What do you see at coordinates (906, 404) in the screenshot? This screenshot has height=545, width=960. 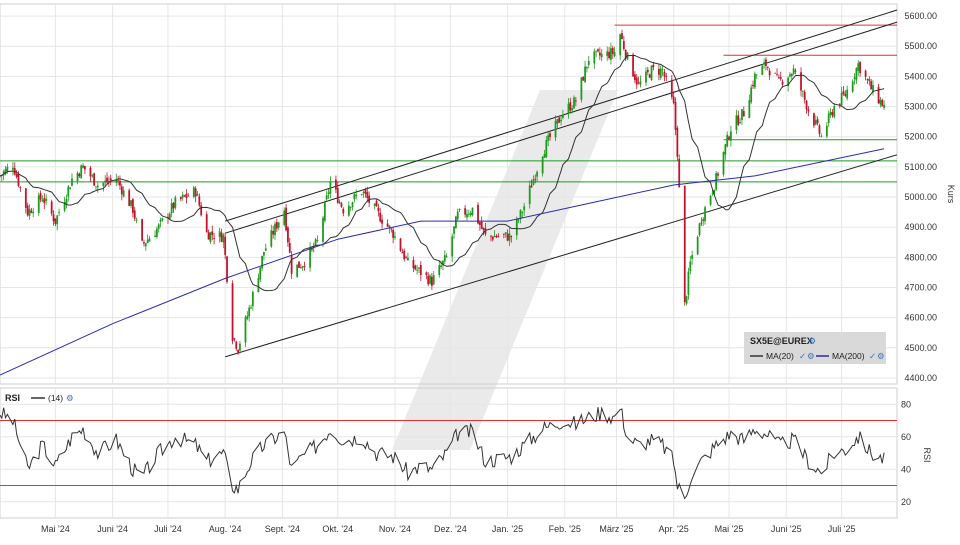 I see `rsi-tick-label: 80` at bounding box center [906, 404].